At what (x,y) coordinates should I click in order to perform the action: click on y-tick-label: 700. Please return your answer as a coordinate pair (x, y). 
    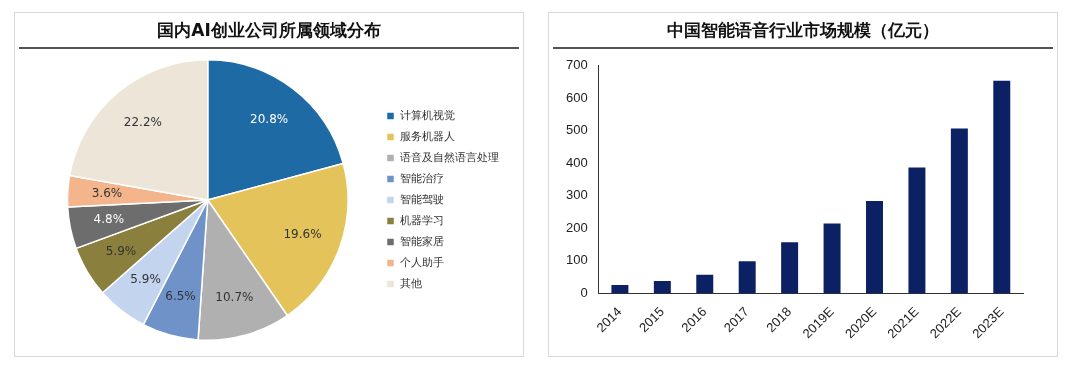
    Looking at the image, I should click on (576, 65).